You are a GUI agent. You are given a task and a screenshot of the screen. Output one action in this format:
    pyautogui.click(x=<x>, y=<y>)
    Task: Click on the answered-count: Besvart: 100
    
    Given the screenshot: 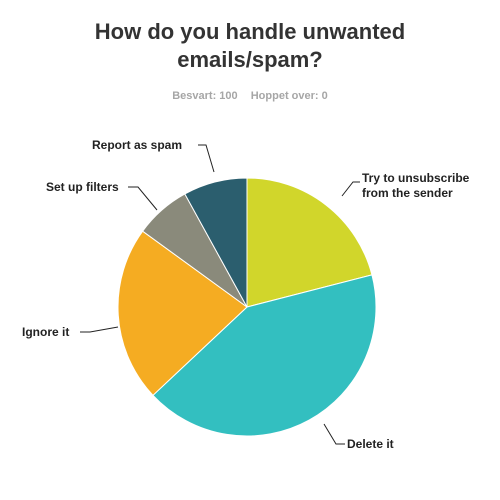 What is the action you would take?
    pyautogui.click(x=205, y=96)
    